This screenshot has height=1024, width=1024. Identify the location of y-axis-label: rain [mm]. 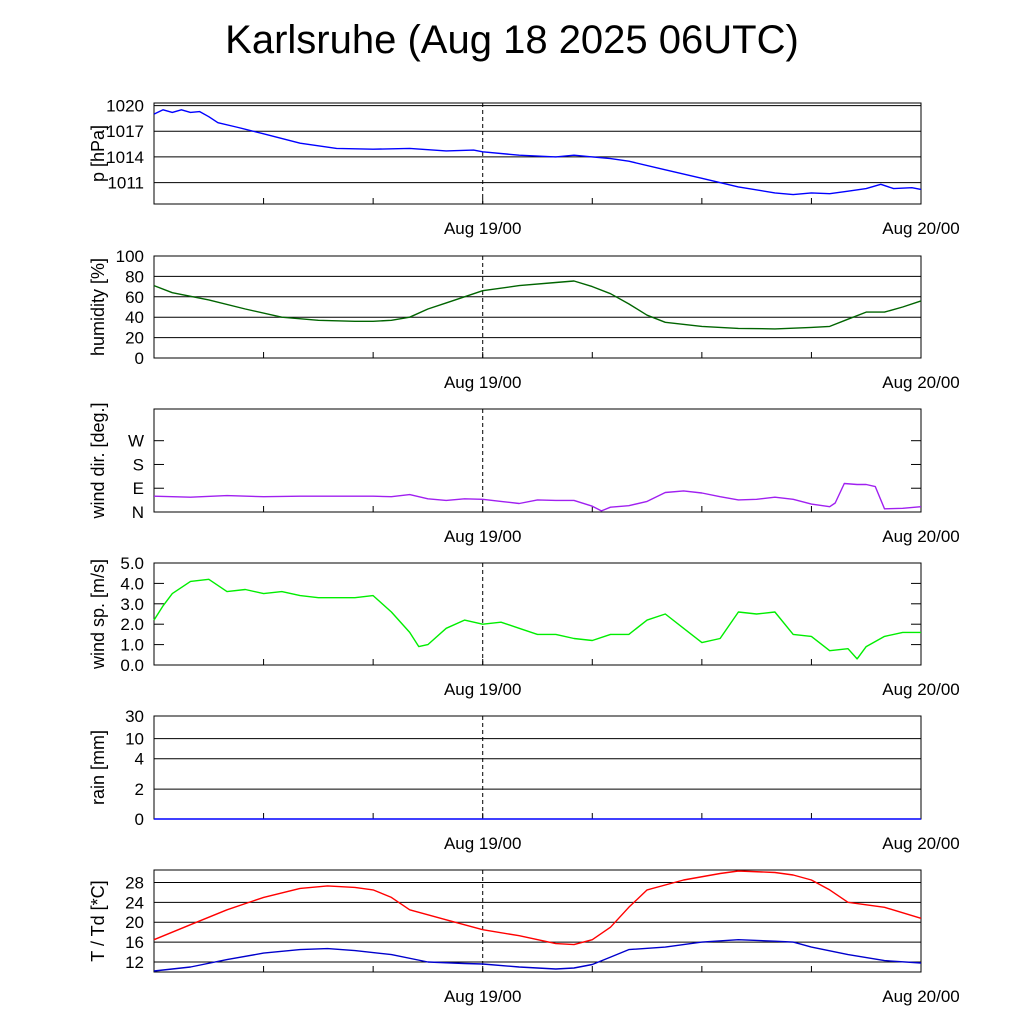
(98, 767).